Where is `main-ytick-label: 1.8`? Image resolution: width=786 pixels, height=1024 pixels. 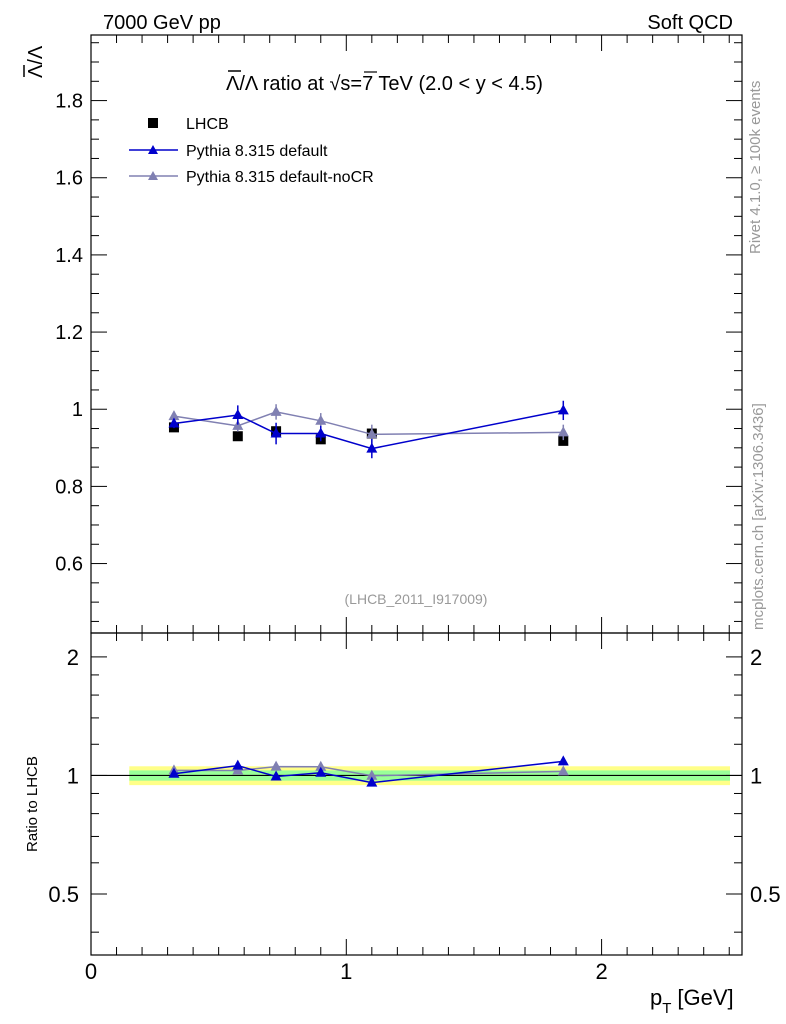
main-ytick-label: 1.8 is located at coordinates (69, 102).